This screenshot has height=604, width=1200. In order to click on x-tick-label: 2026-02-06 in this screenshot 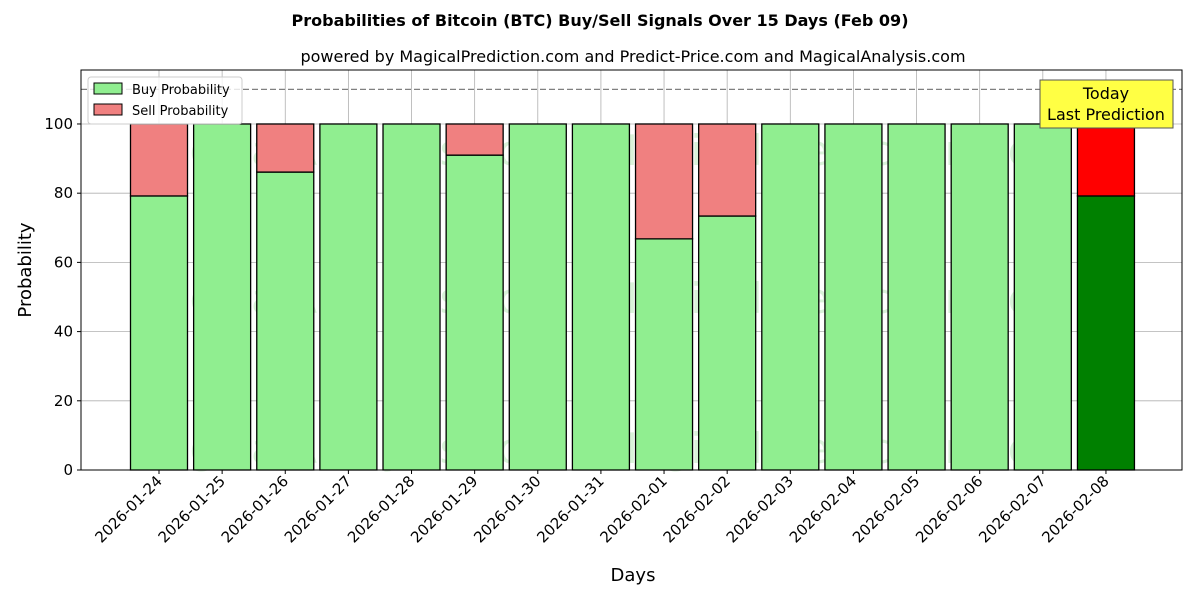, I will do `click(949, 509)`.